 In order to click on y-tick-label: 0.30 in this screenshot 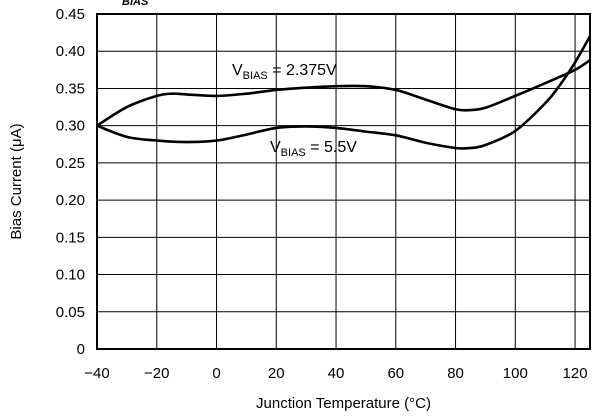, I will do `click(70, 126)`.